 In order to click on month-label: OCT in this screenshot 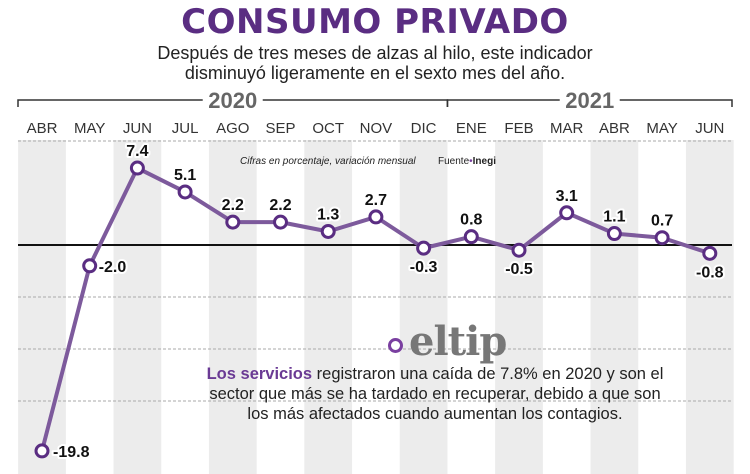, I will do `click(328, 128)`.